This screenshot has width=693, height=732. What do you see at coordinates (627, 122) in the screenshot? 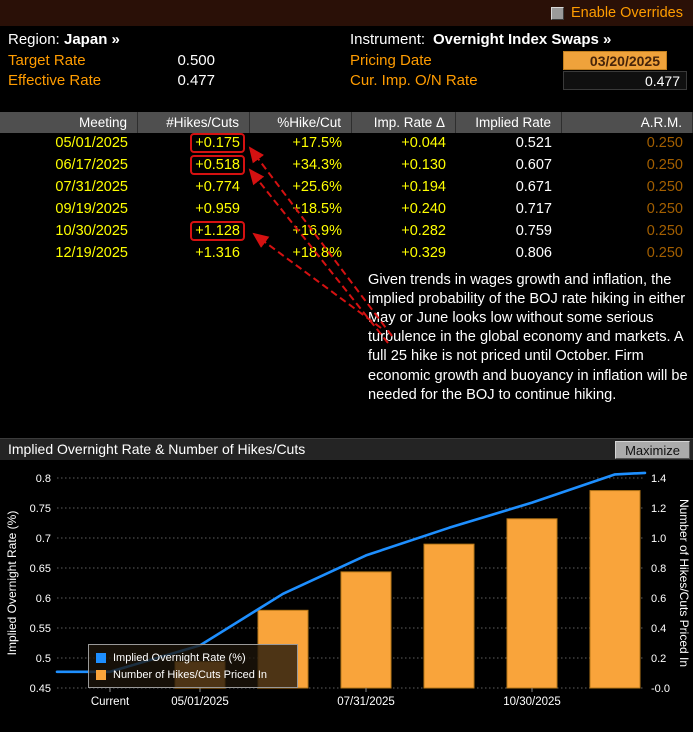
I see `col-header-arm: A.R.M.` at bounding box center [627, 122].